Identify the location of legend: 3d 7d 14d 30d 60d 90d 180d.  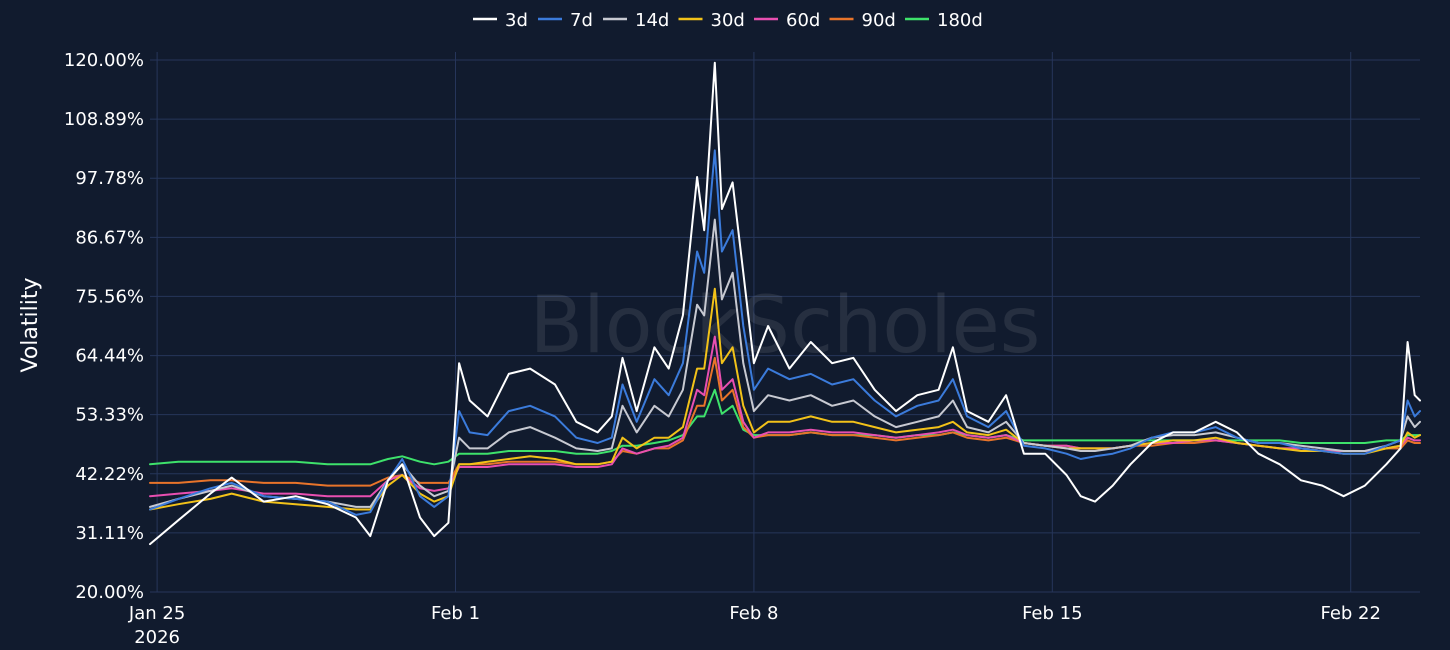
(728, 20).